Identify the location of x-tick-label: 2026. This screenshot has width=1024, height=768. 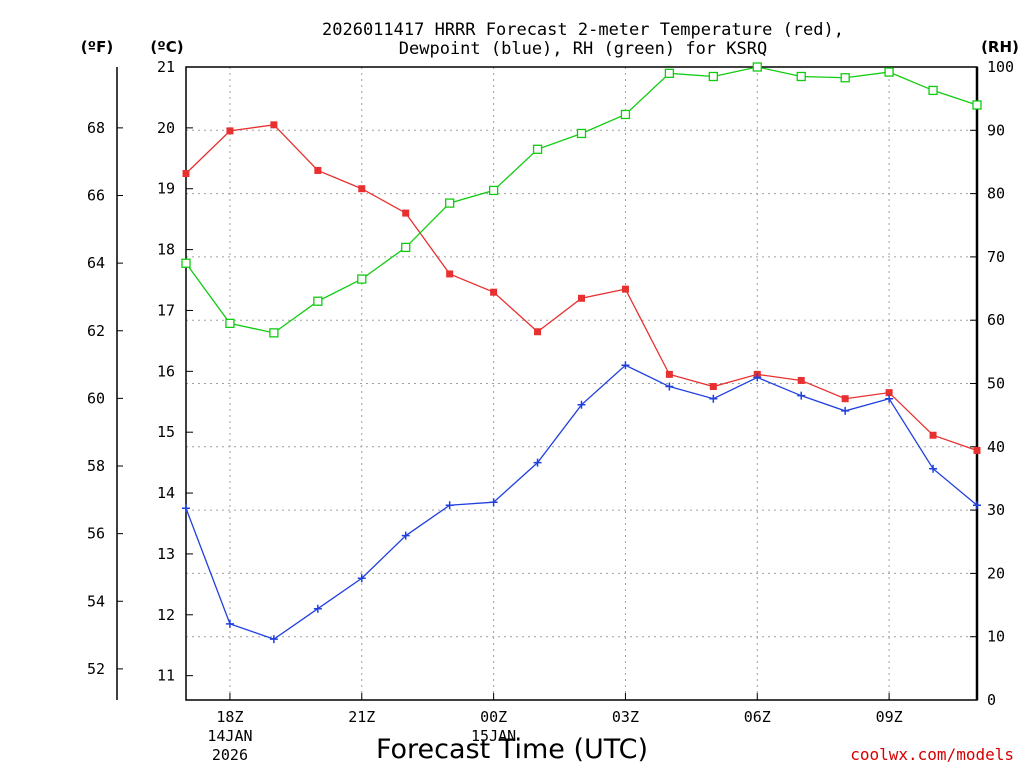
(230, 755).